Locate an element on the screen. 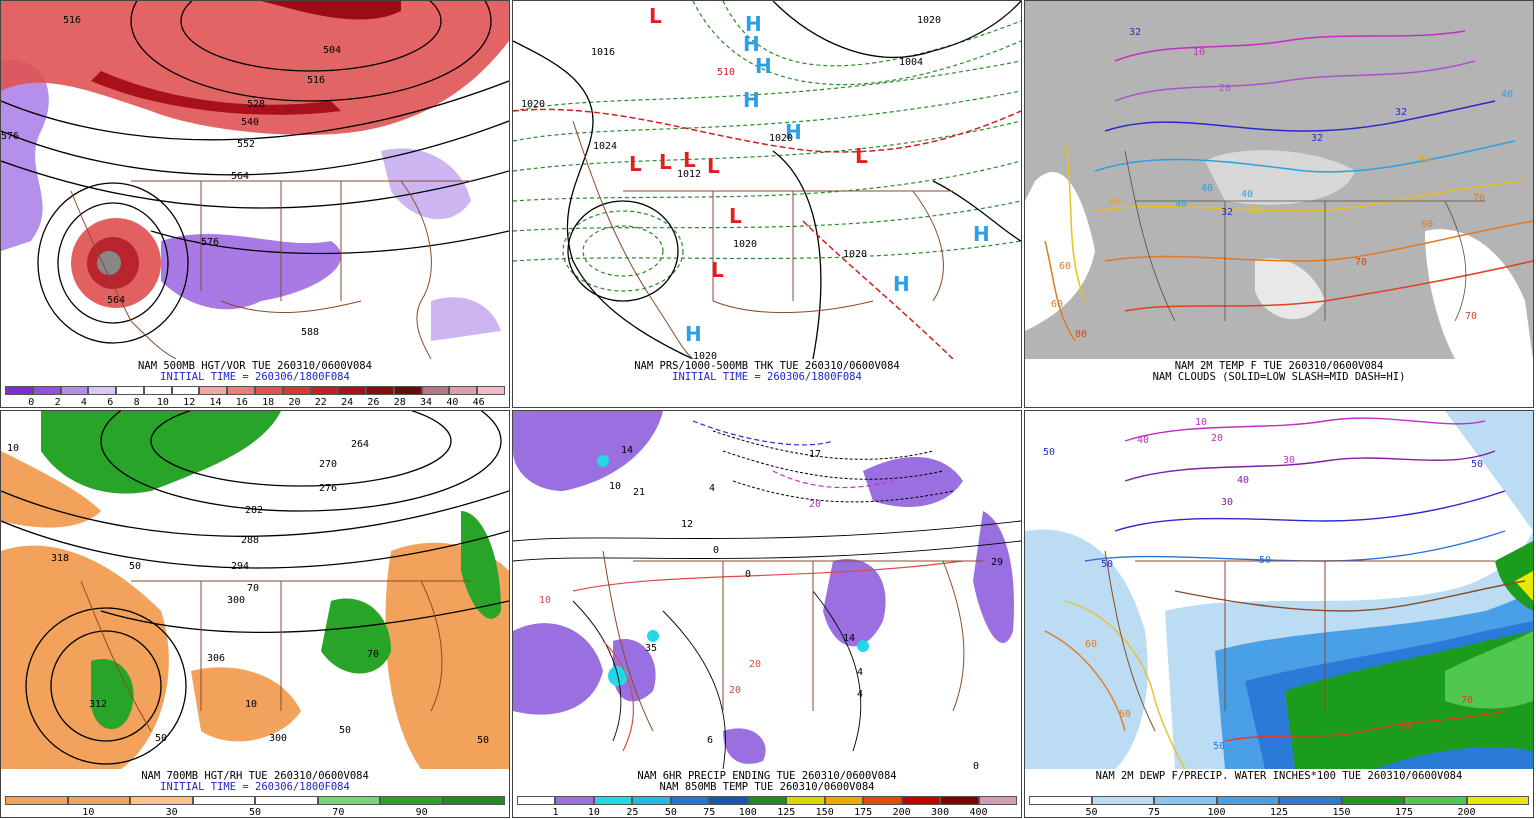  color-scale-tick-label: 20 is located at coordinates (294, 402).